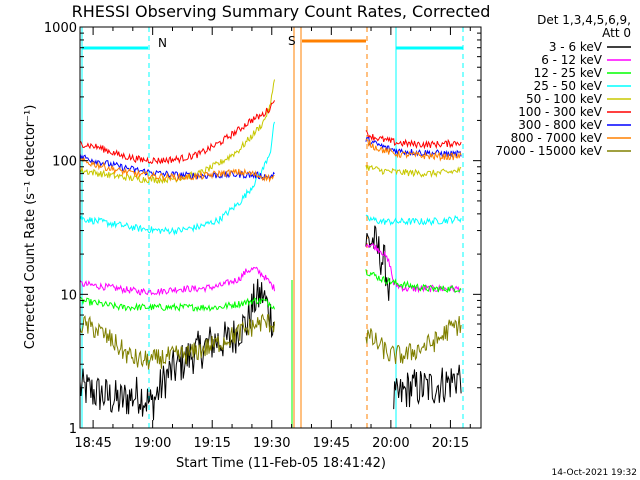 This screenshot has height=480, width=640. I want to click on saa-flag-label: S, so click(292, 41).